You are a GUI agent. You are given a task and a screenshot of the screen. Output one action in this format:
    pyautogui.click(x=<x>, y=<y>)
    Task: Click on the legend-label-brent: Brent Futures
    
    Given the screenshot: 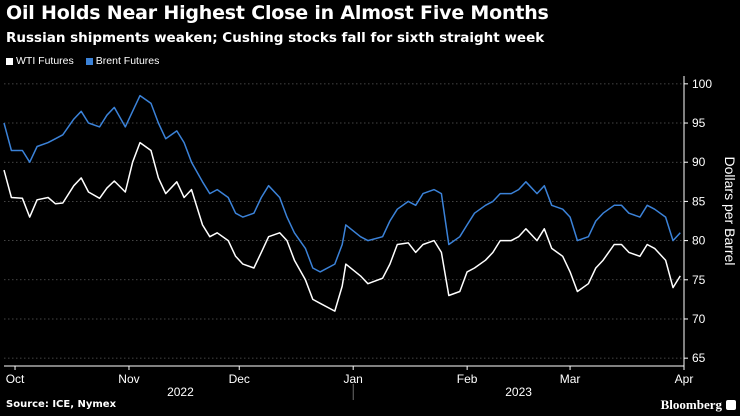 What is the action you would take?
    pyautogui.click(x=127, y=61)
    